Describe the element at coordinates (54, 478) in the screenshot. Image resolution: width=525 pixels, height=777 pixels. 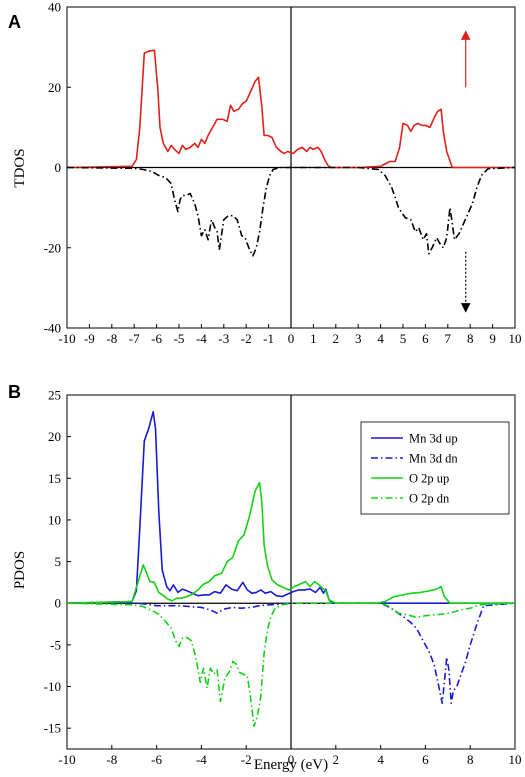
I see `y-tick-label: 15` at that location.